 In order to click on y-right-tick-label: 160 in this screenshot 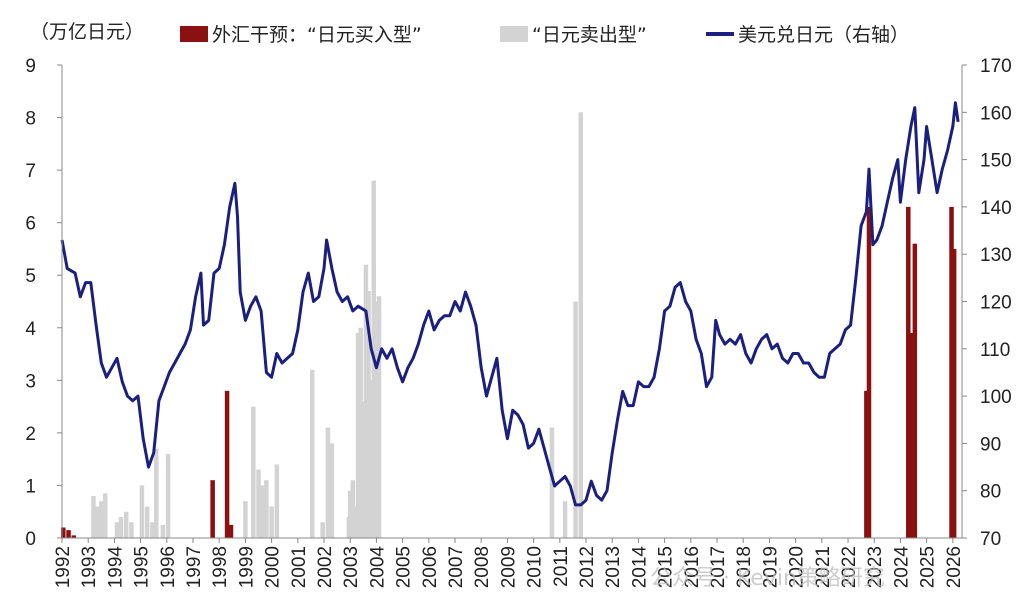, I will do `click(996, 113)`.